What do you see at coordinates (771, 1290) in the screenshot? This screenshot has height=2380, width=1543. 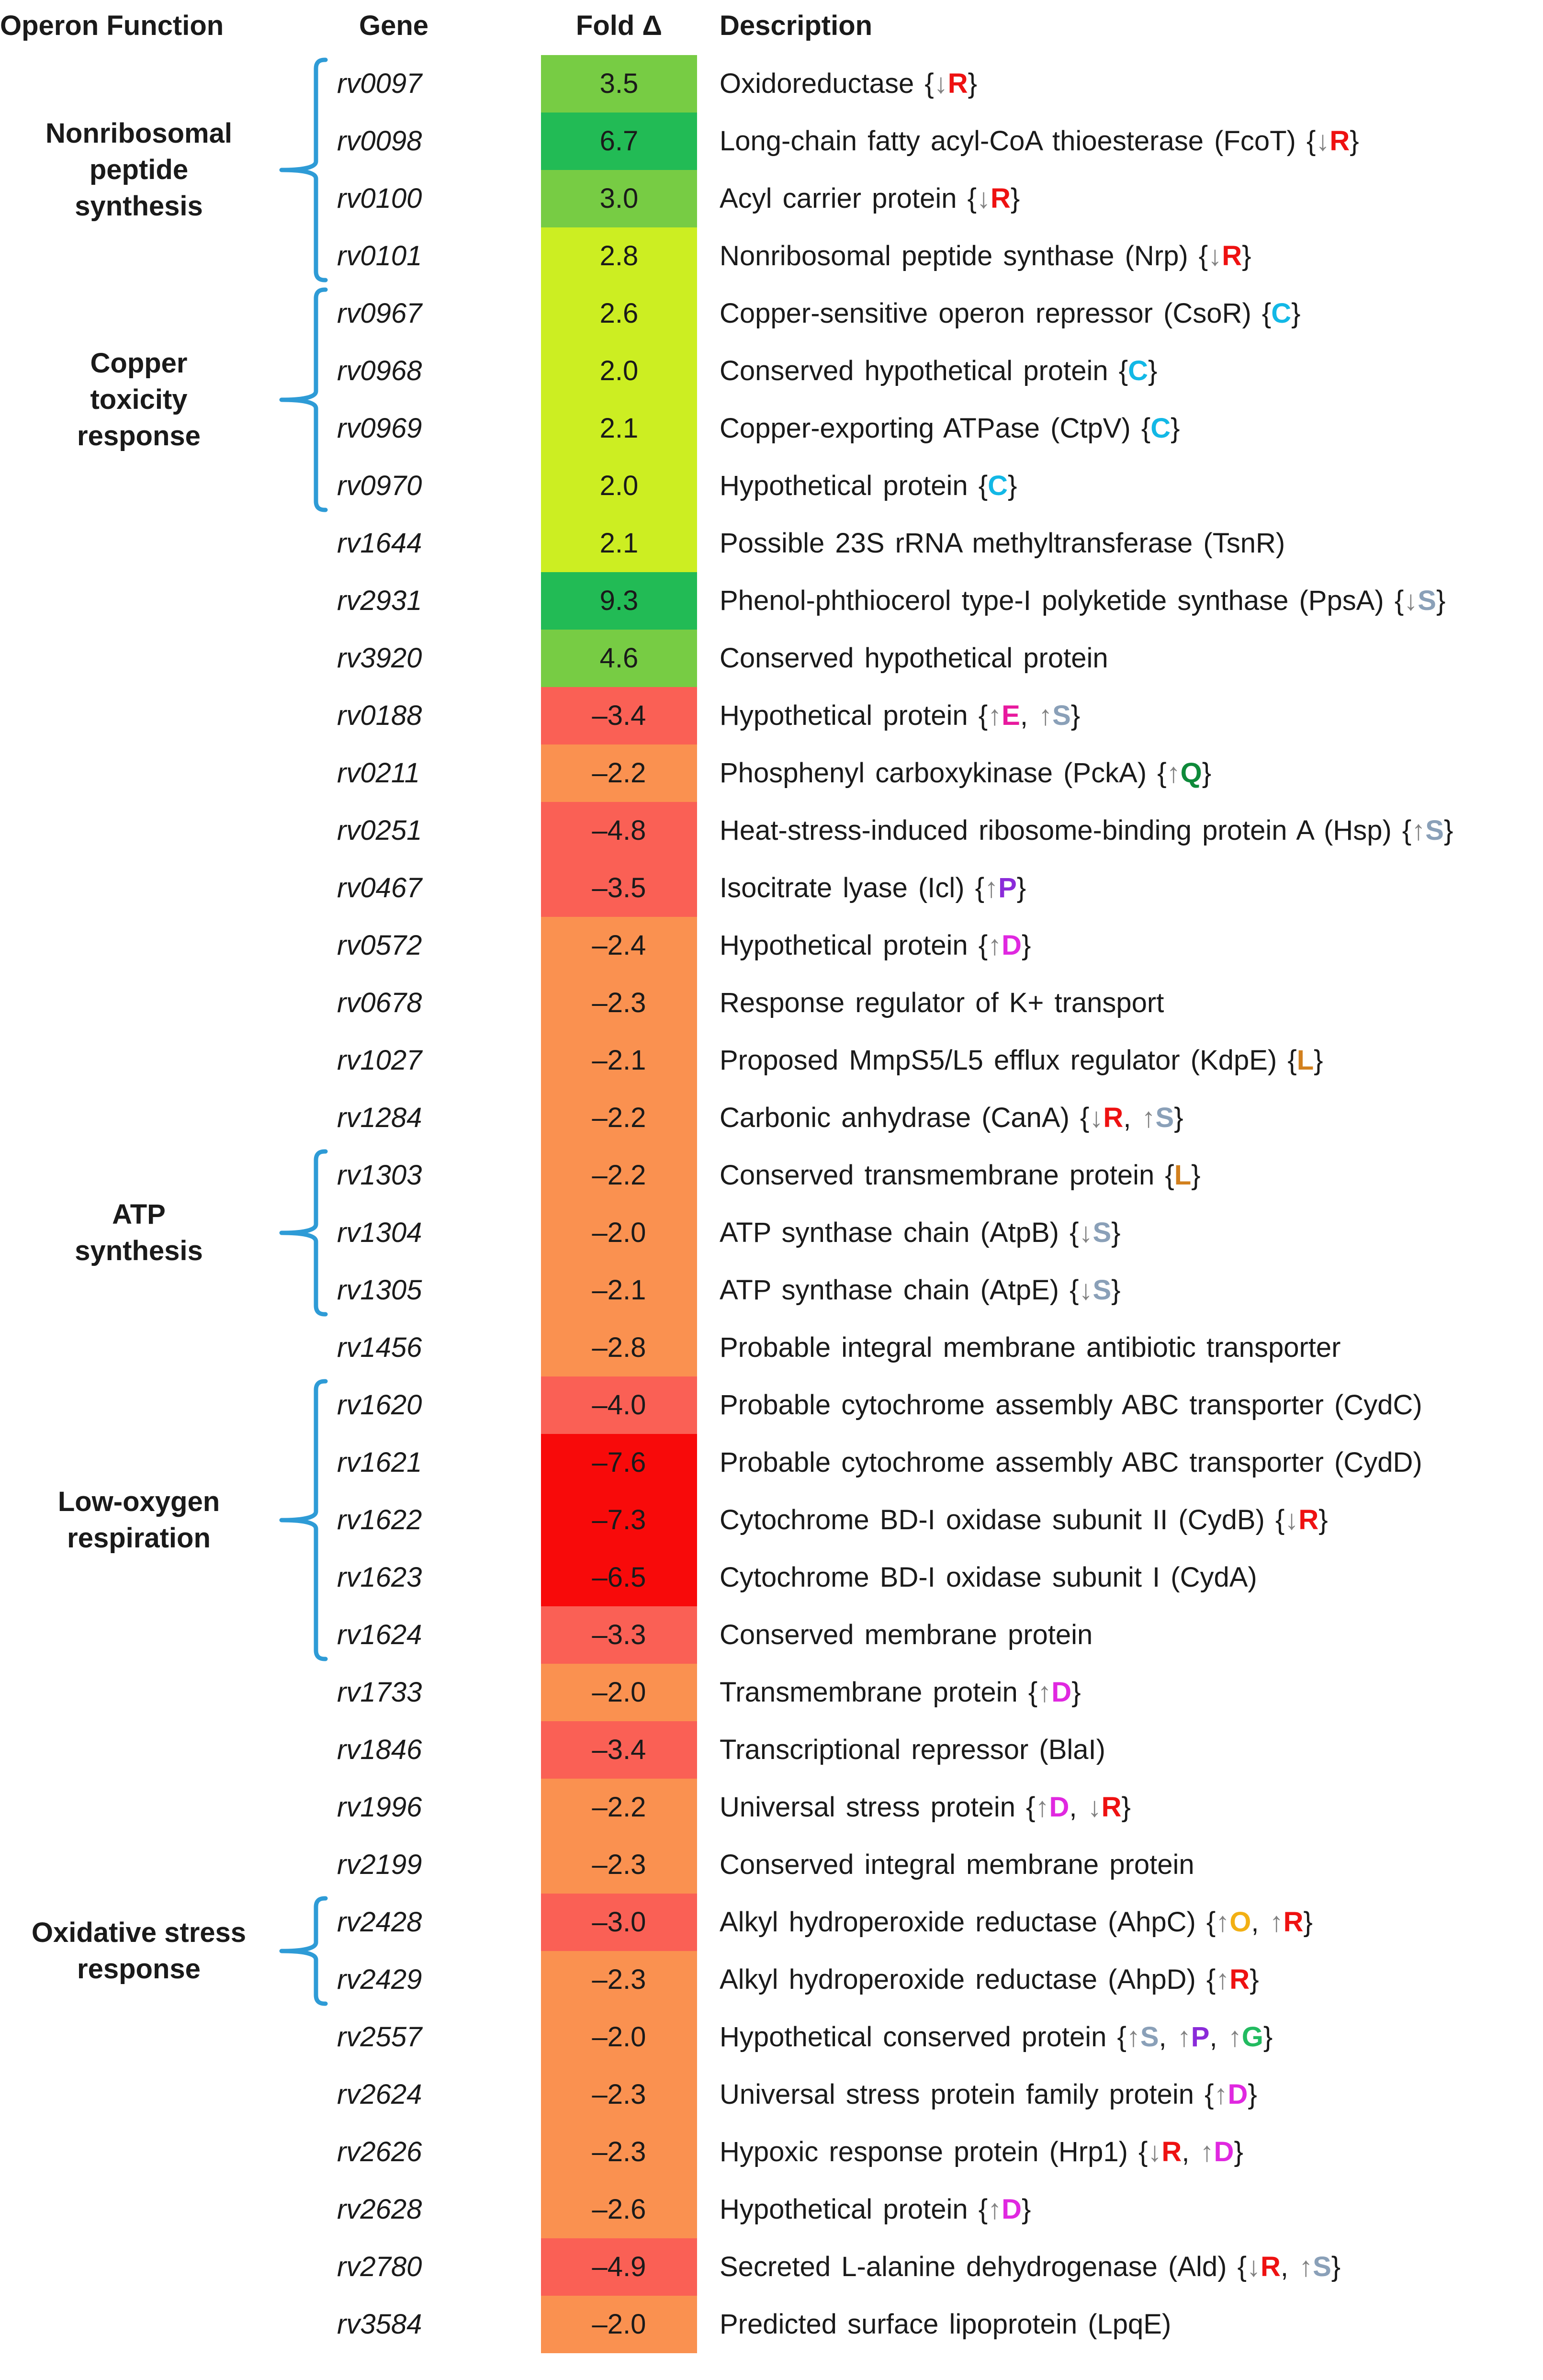 I see `table-row: rv1305 –2.1 ATP synthase chain (AtpE) {↓S}` at bounding box center [771, 1290].